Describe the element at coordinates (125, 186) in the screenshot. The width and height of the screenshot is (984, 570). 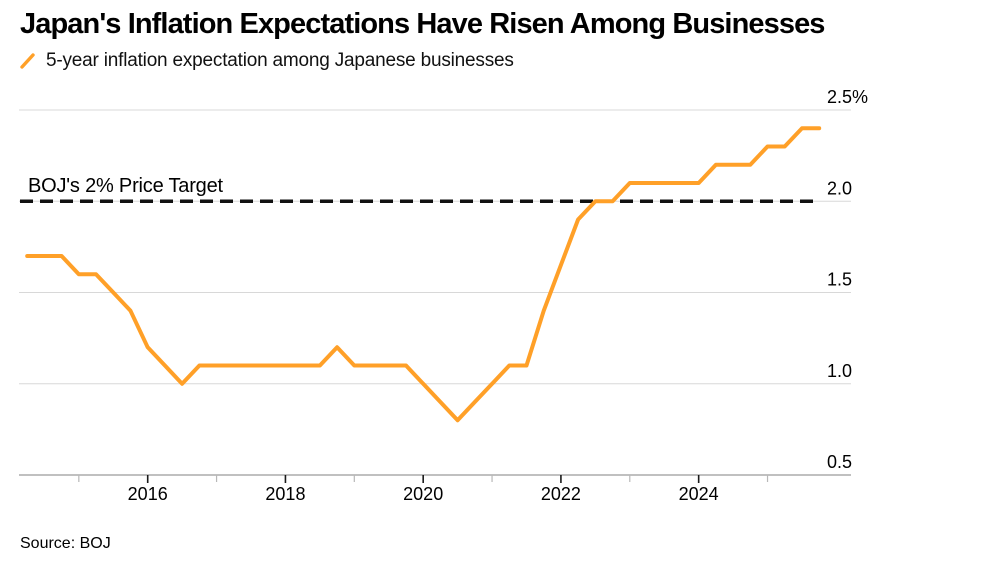
I see `target-line-label: BOJ's 2% Price Target` at that location.